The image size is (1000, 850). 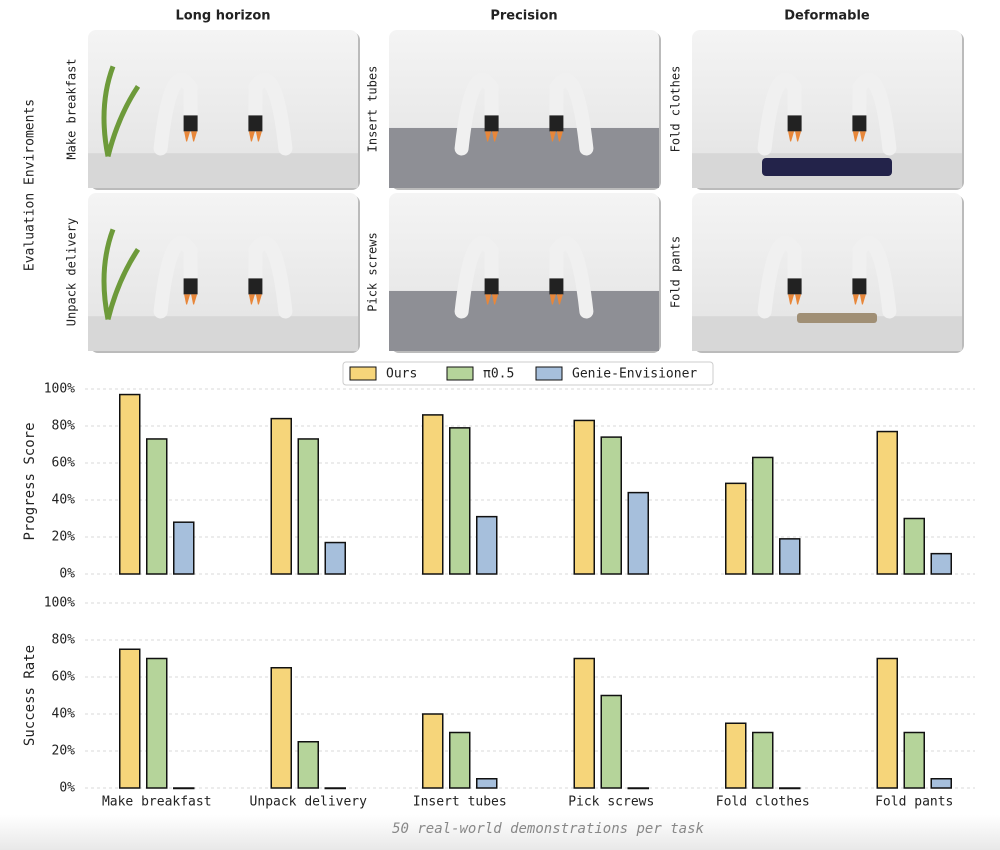 I want to click on x-tick-label: Insert tubes, so click(x=460, y=802).